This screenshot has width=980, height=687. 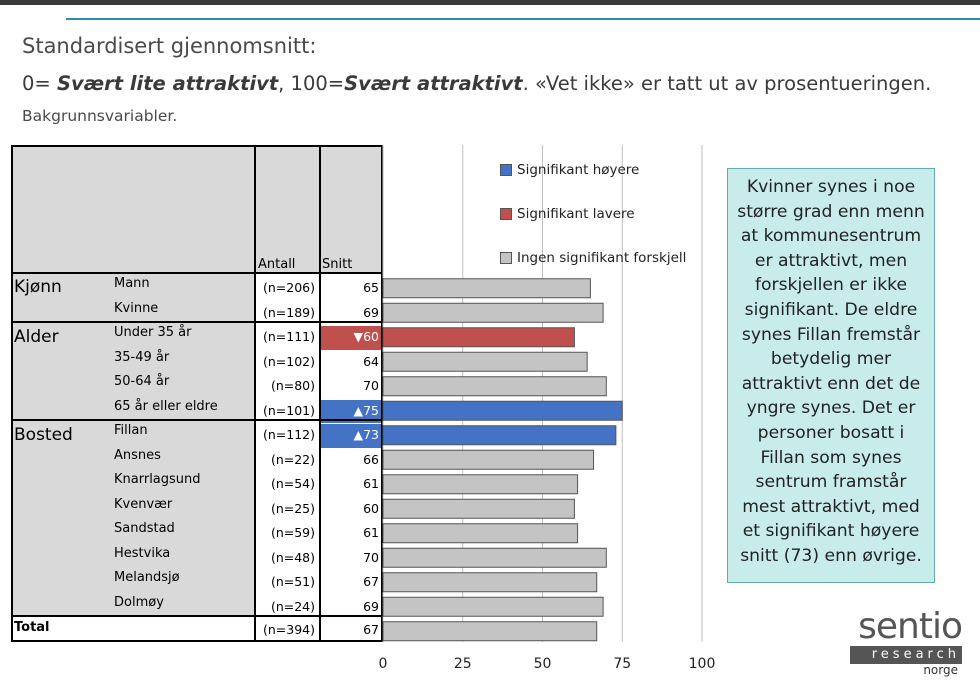 What do you see at coordinates (38, 287) in the screenshot?
I see `group-label-kjonn: Kjønn` at bounding box center [38, 287].